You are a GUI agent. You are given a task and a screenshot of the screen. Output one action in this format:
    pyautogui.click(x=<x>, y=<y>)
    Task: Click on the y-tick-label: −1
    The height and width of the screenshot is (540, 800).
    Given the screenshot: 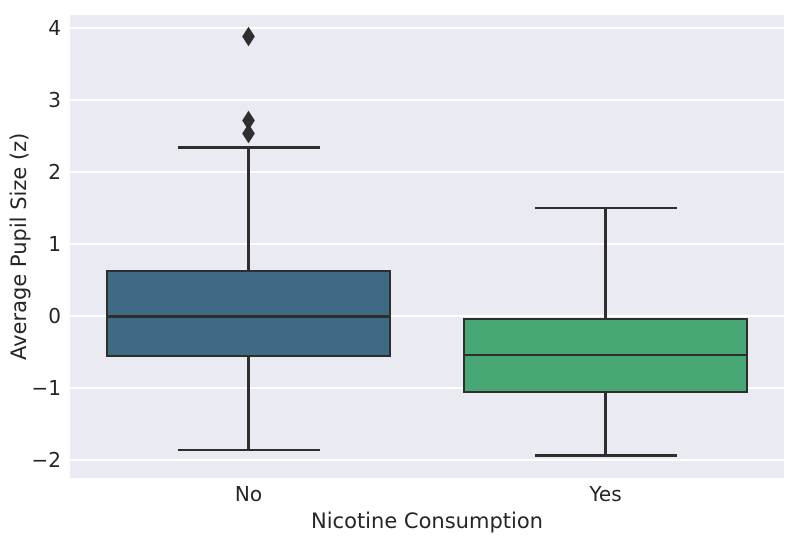 What is the action you would take?
    pyautogui.click(x=46, y=387)
    